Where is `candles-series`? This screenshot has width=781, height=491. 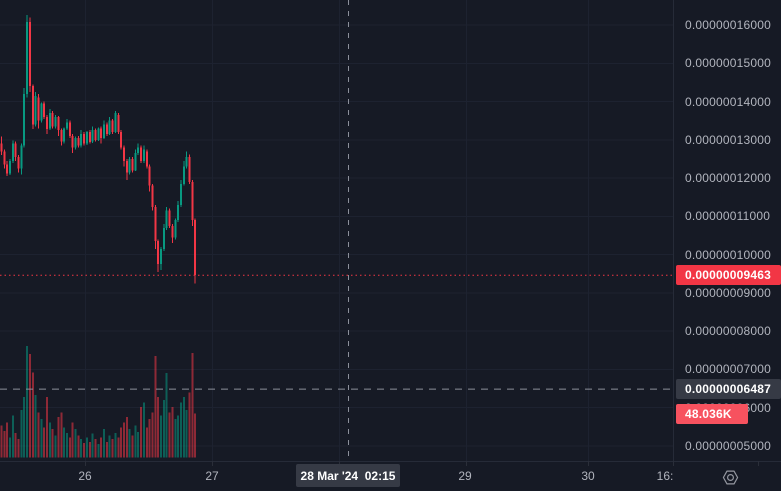 candles-series is located at coordinates (98, 149).